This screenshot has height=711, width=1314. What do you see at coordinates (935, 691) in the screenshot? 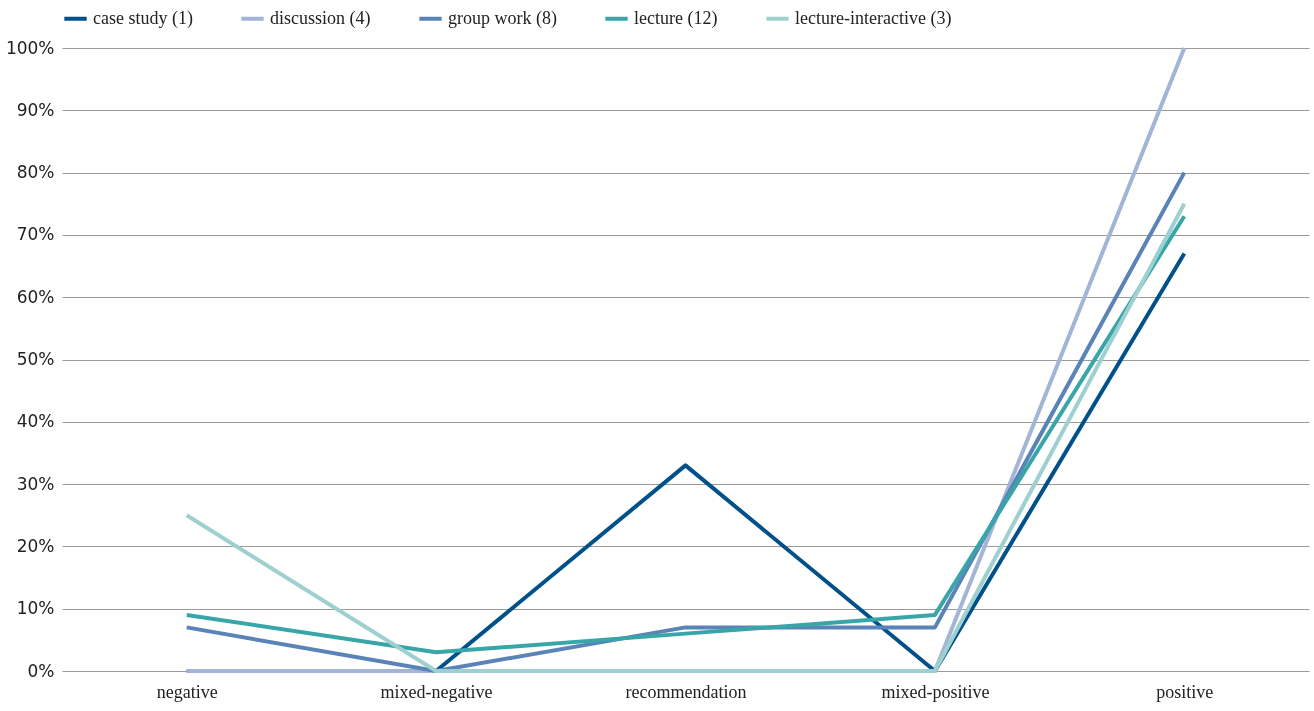
I see `x-tick-label: mixed-positive` at bounding box center [935, 691].